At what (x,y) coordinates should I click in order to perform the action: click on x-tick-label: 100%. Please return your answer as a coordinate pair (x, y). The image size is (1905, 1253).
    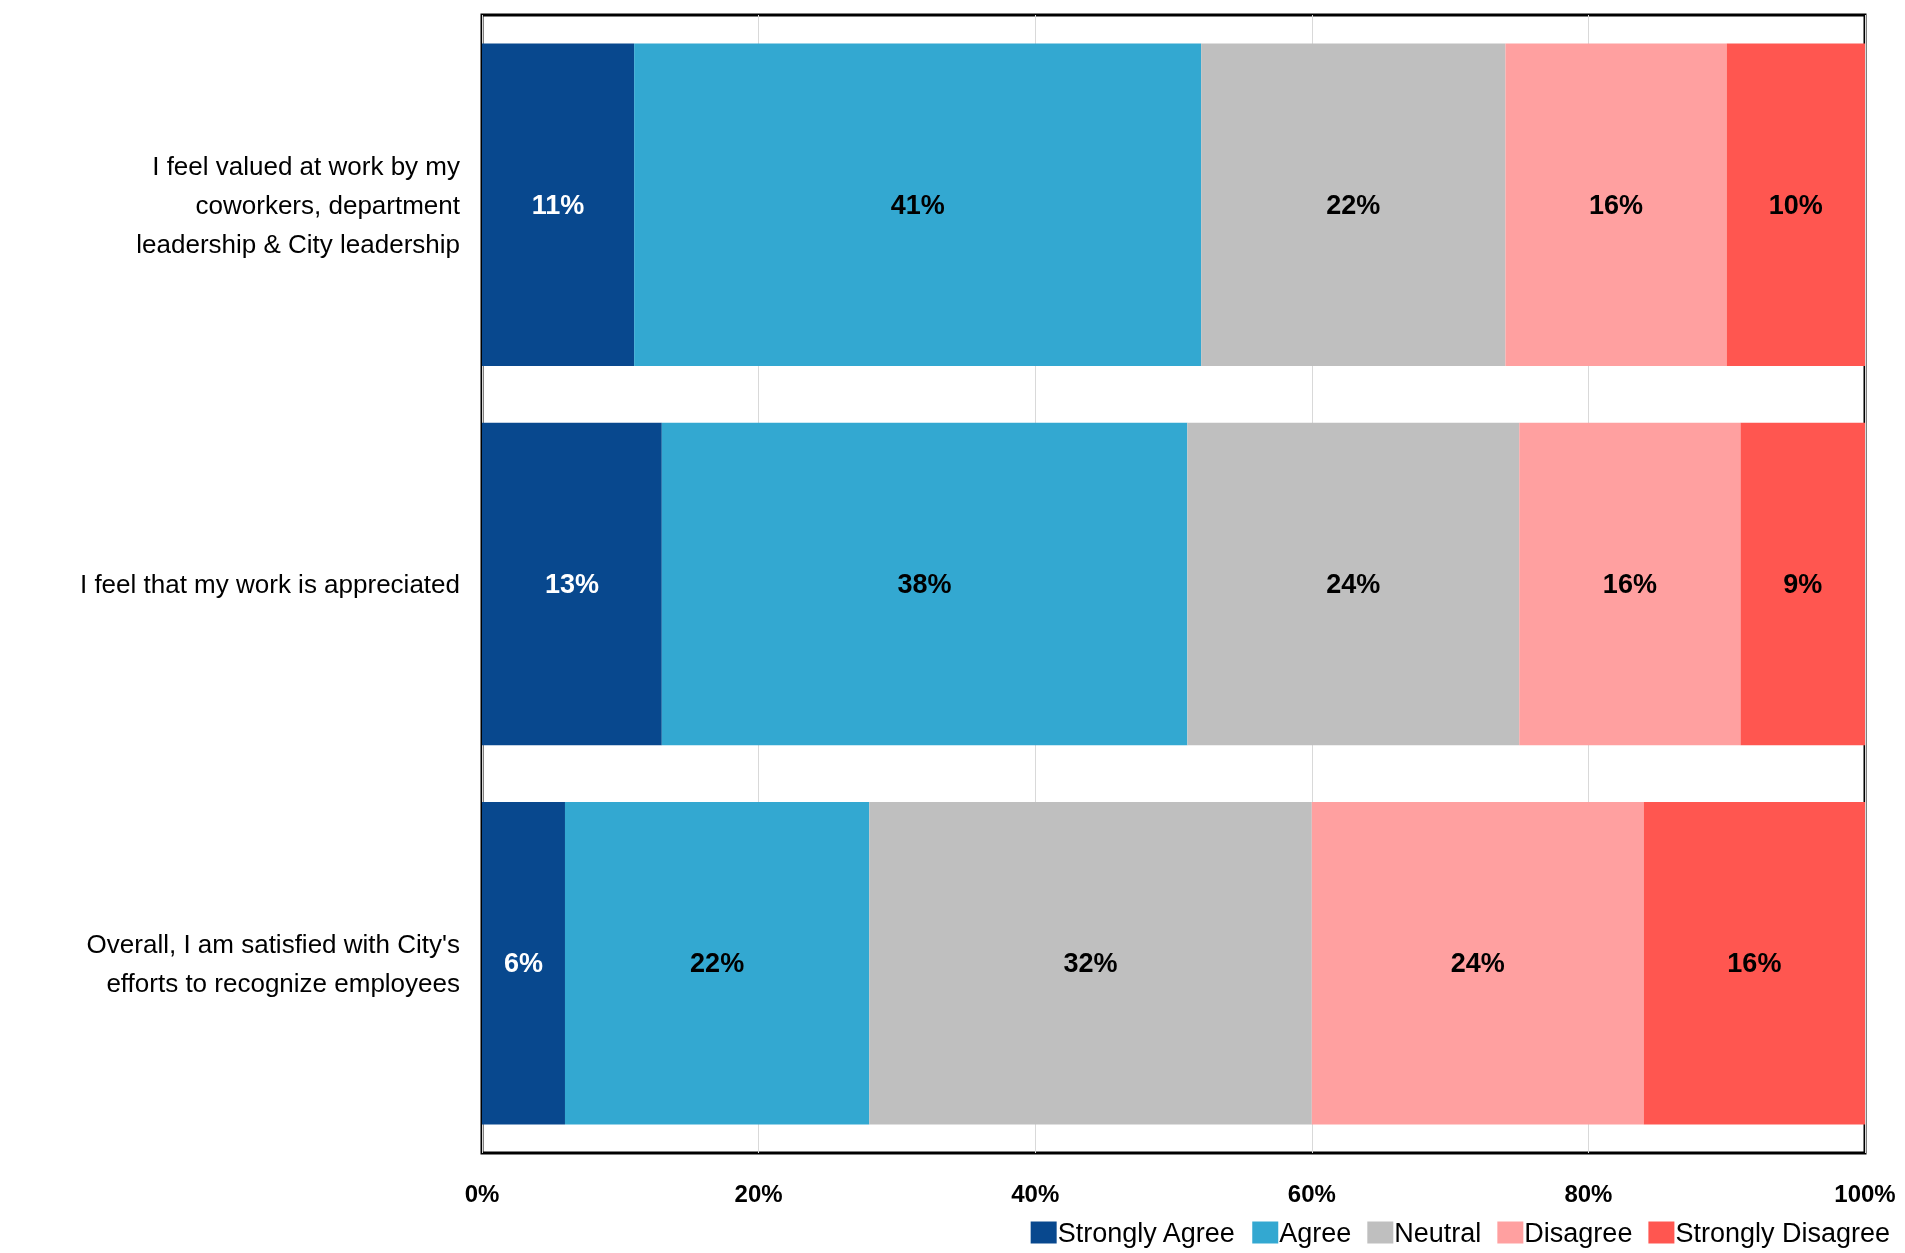
    Looking at the image, I should click on (1865, 1193).